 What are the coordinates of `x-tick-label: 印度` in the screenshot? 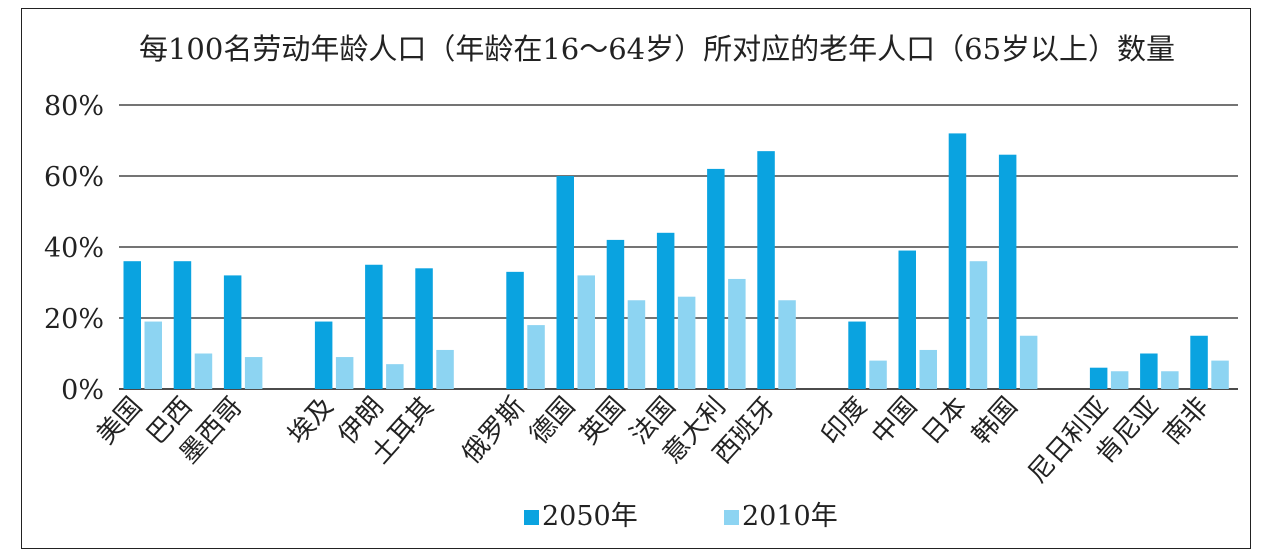 It's located at (844, 421).